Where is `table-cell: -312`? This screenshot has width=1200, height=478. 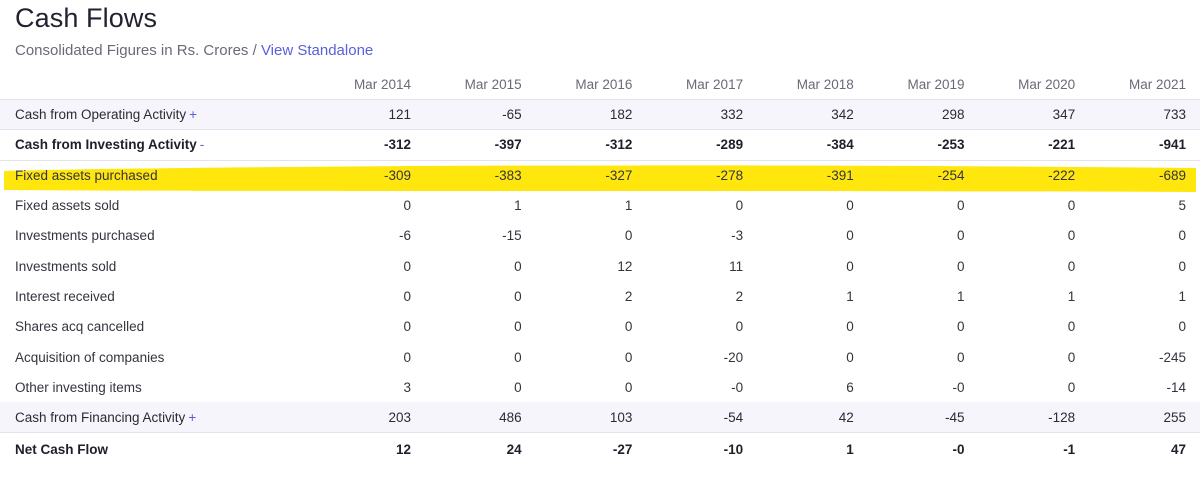
table-cell: -312 is located at coordinates (591, 145).